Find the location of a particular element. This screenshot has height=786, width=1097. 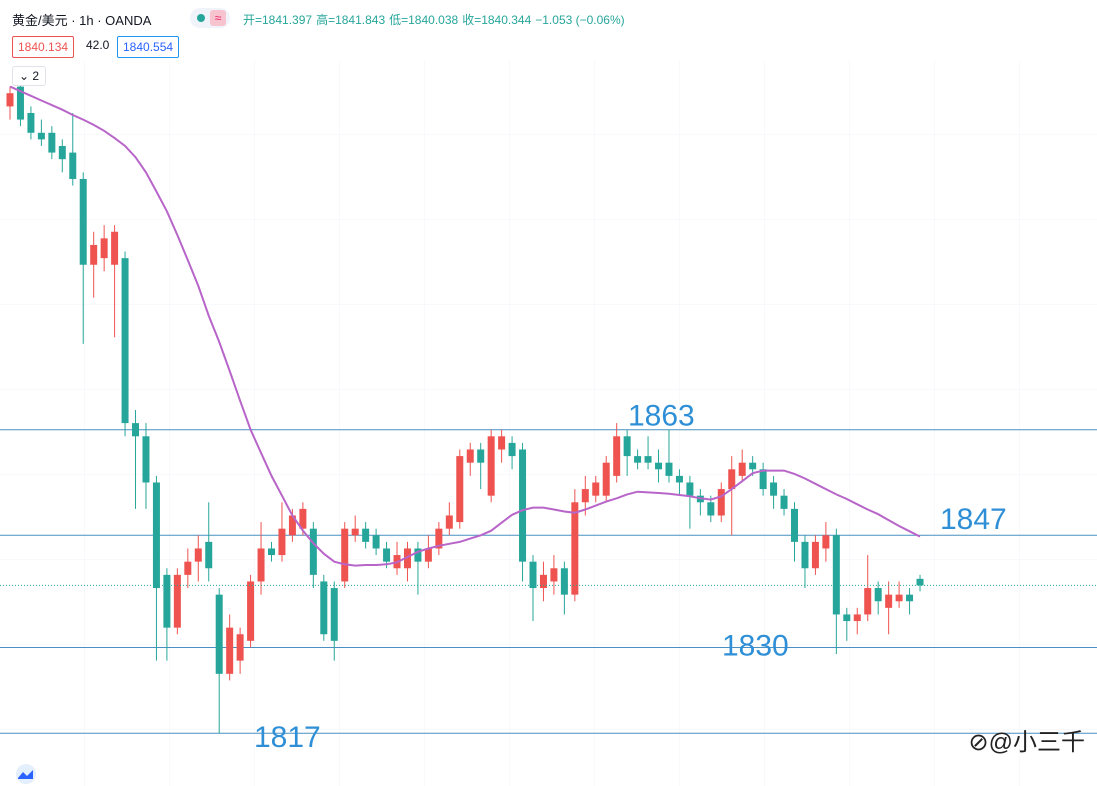

level-label: 1830 is located at coordinates (755, 645).